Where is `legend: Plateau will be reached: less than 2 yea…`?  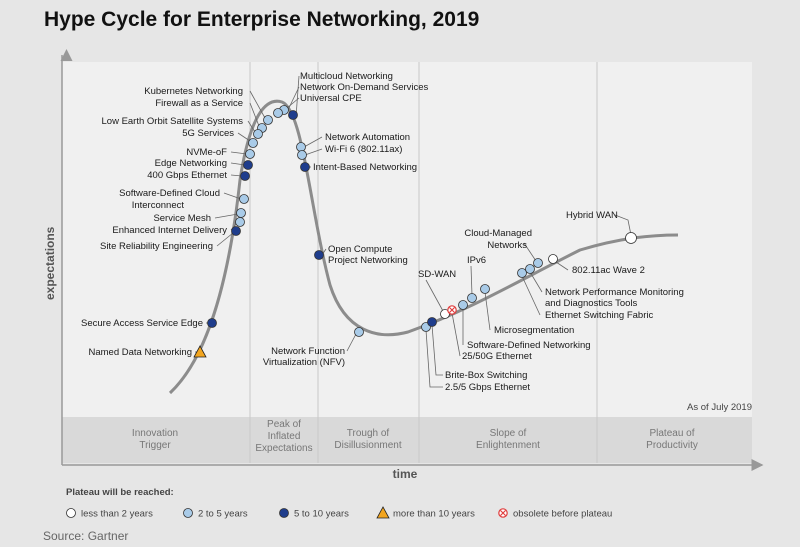
legend: Plateau will be reached: less than 2 yea… is located at coordinates (339, 503).